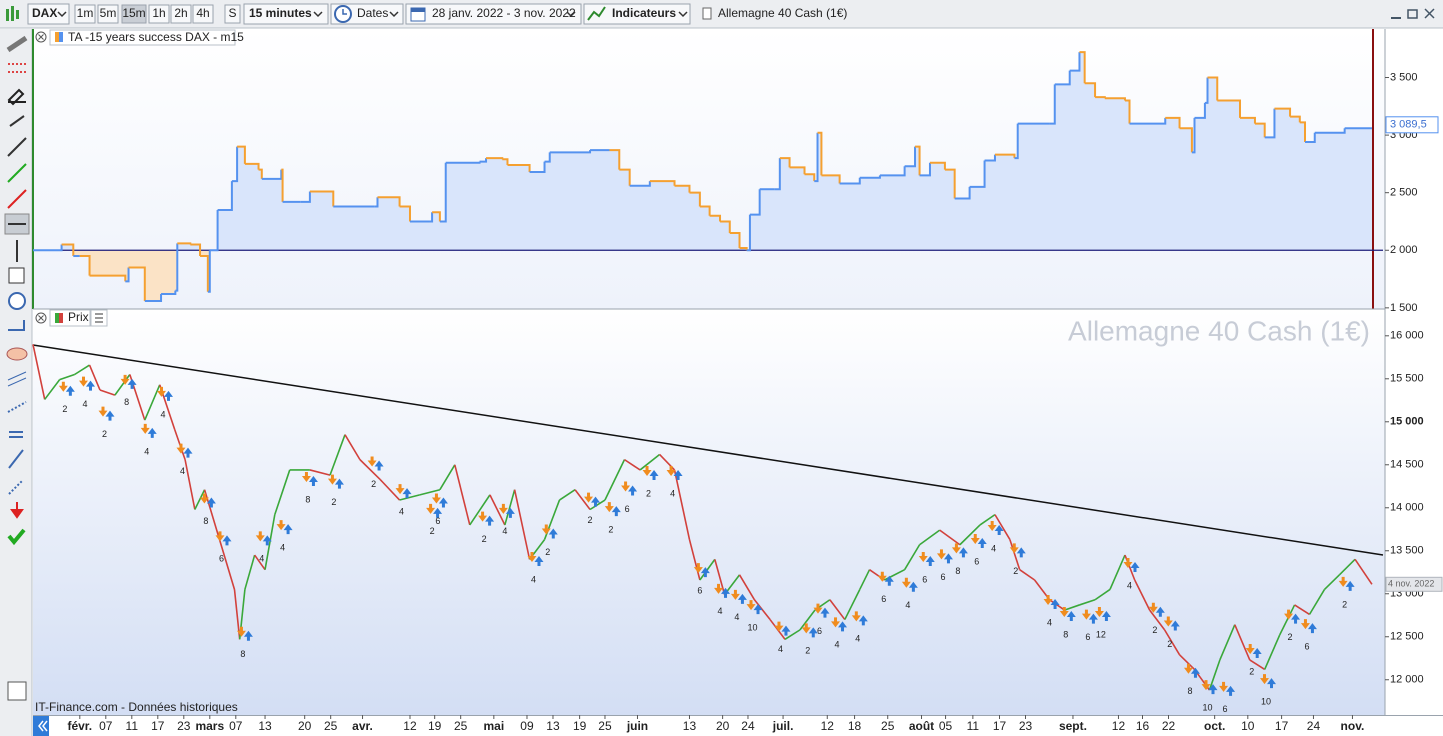 Image resolution: width=1443 pixels, height=736 pixels. I want to click on area-below, so click(141, 275).